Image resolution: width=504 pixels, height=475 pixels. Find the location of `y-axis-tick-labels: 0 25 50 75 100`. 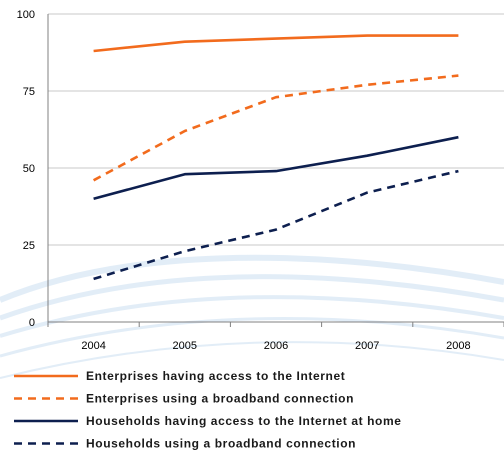

y-axis-tick-labels: 0 25 50 75 100 is located at coordinates (26, 169).